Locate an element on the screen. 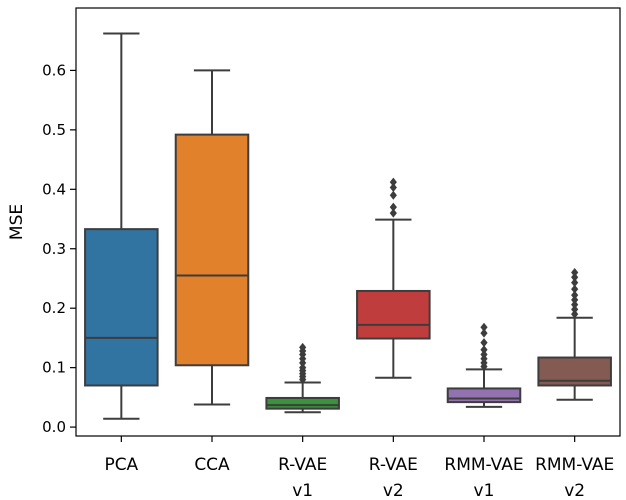 The height and width of the screenshot is (500, 626). y-tick-label: 0.6 is located at coordinates (54, 70).